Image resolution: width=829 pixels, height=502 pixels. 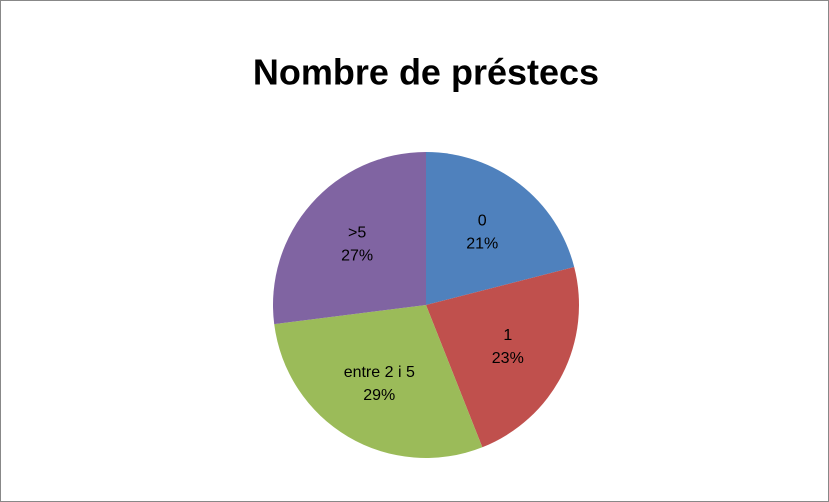 I want to click on slice-value-label: 29%, so click(x=379, y=395).